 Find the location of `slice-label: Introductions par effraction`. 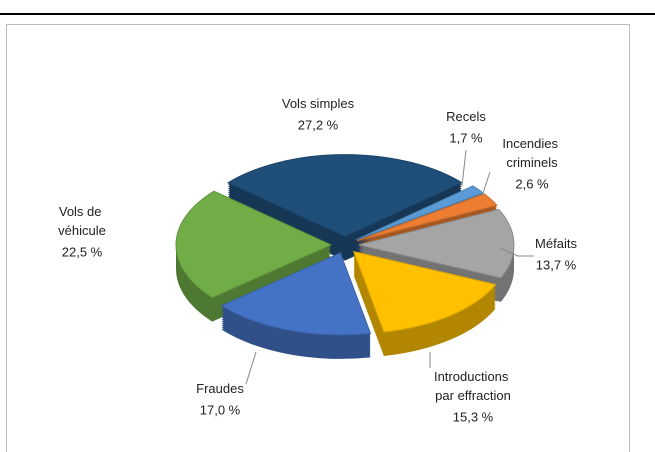

slice-label: Introductions par effraction is located at coordinates (473, 386).